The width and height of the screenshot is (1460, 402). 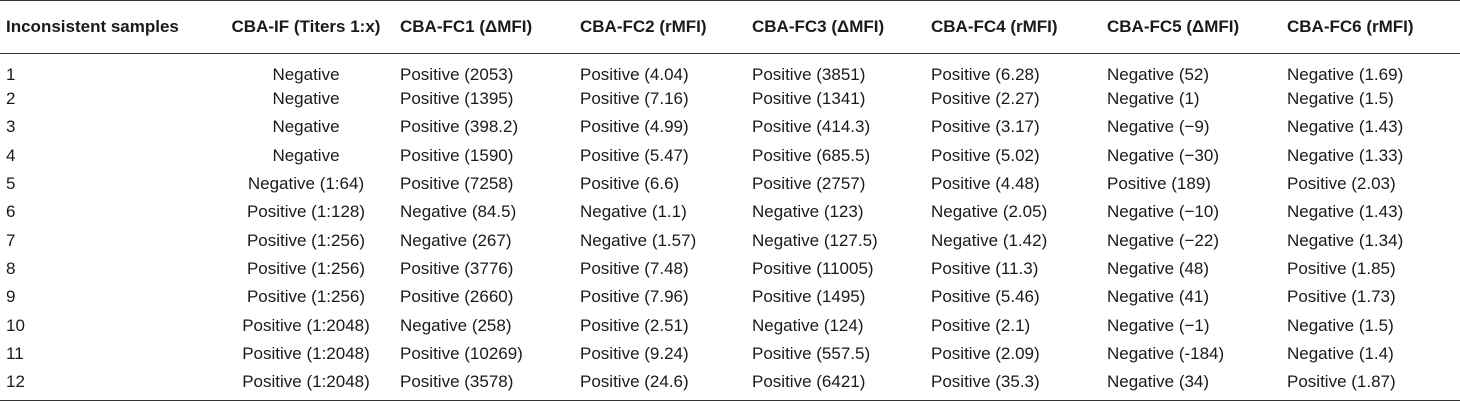 What do you see at coordinates (730, 53) in the screenshot?
I see `table-header-rule` at bounding box center [730, 53].